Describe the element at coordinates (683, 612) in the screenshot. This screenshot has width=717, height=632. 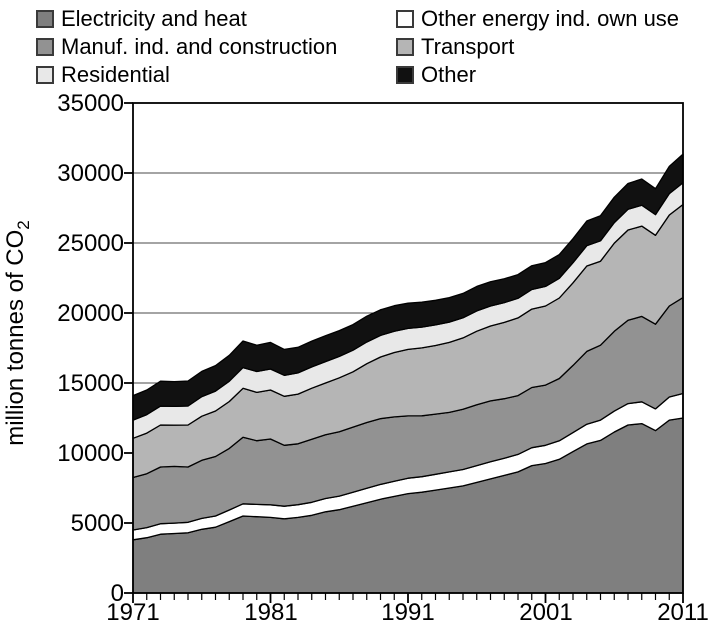
I see `x-tick-label: 2011` at that location.